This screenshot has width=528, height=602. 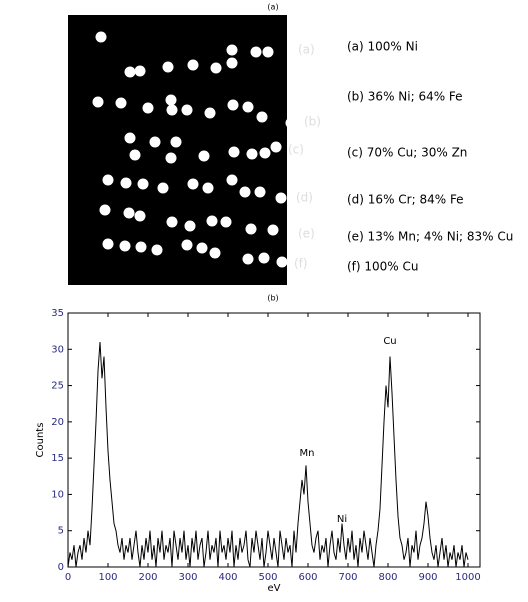 I want to click on x-tick-label: 700, so click(x=347, y=577).